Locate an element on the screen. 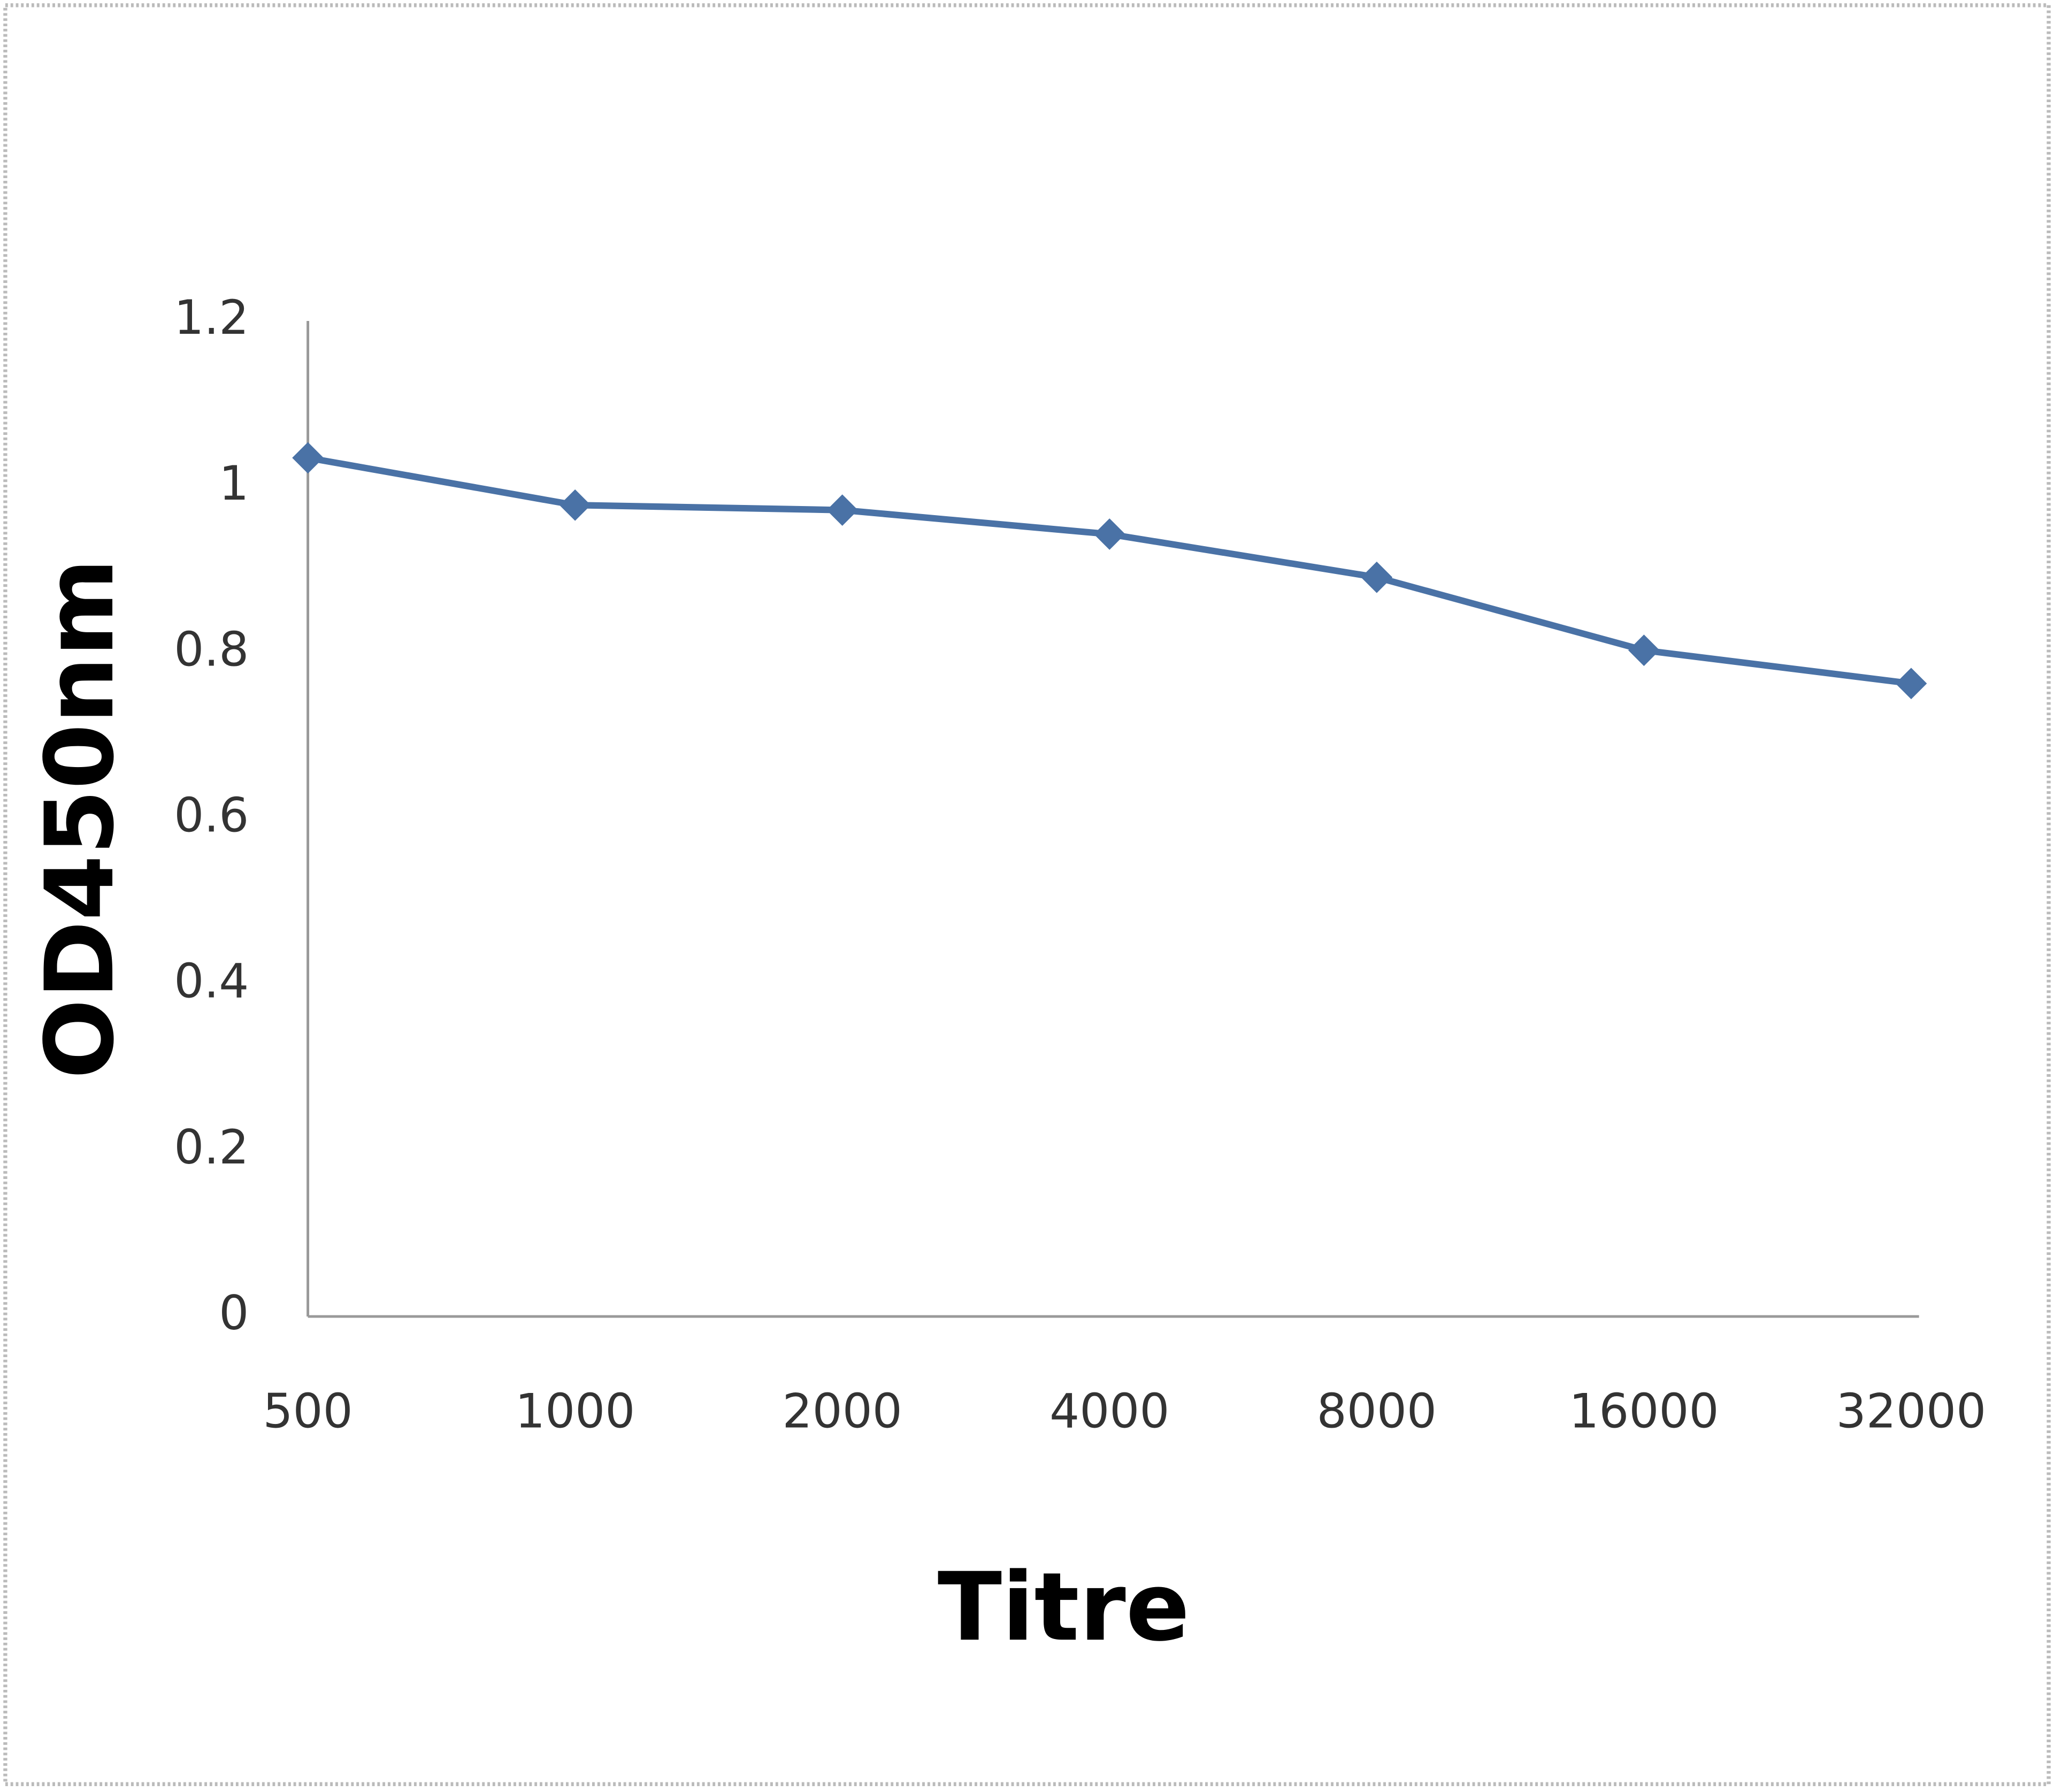 The width and height of the screenshot is (2054, 1792). y-tick-label: 0.4 is located at coordinates (212, 981).